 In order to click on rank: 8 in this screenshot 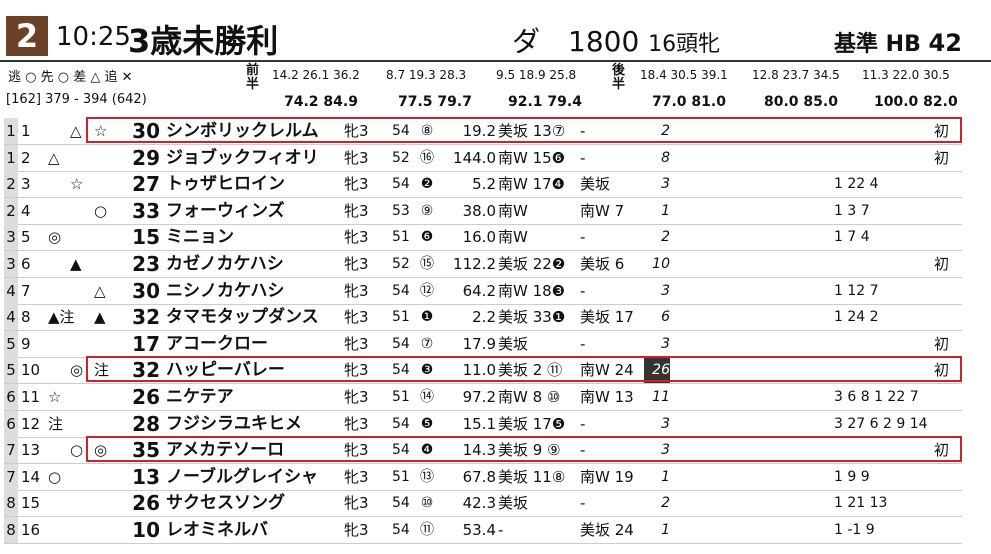, I will do `click(665, 157)`.